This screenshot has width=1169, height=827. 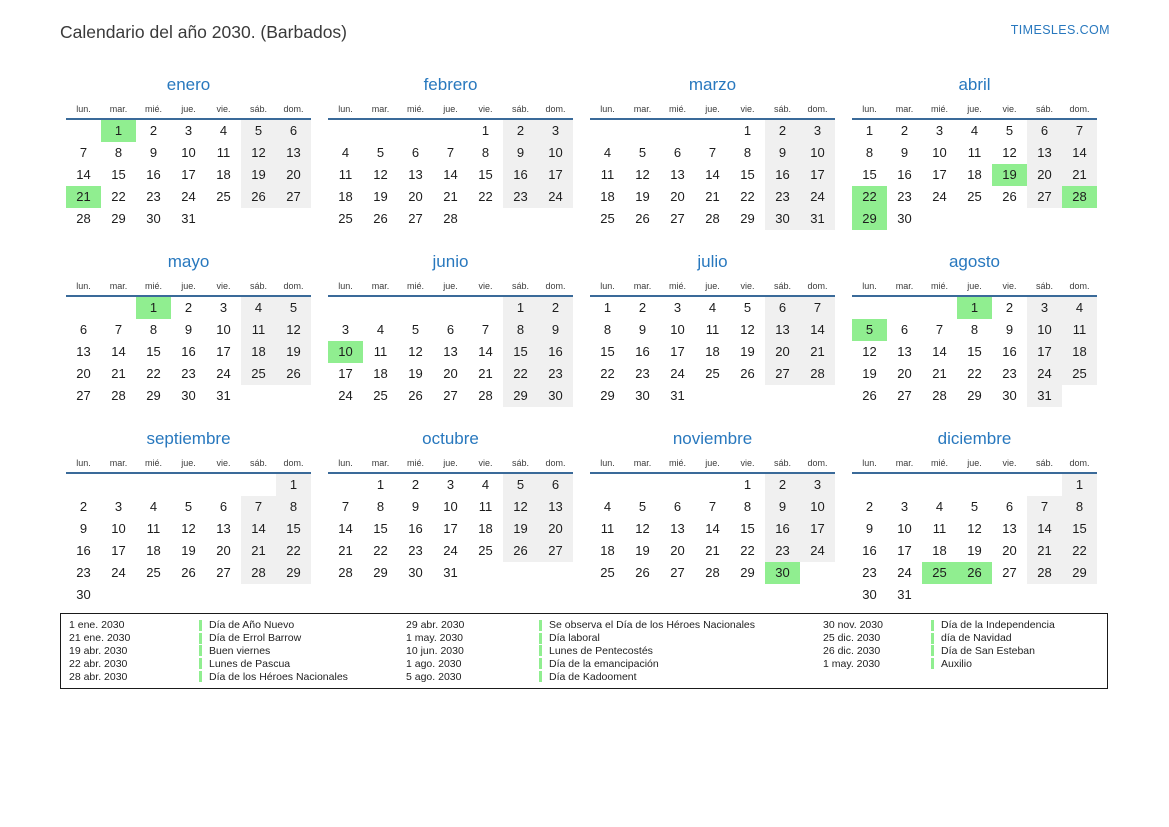 I want to click on day-cell: 5, so click(x=188, y=506).